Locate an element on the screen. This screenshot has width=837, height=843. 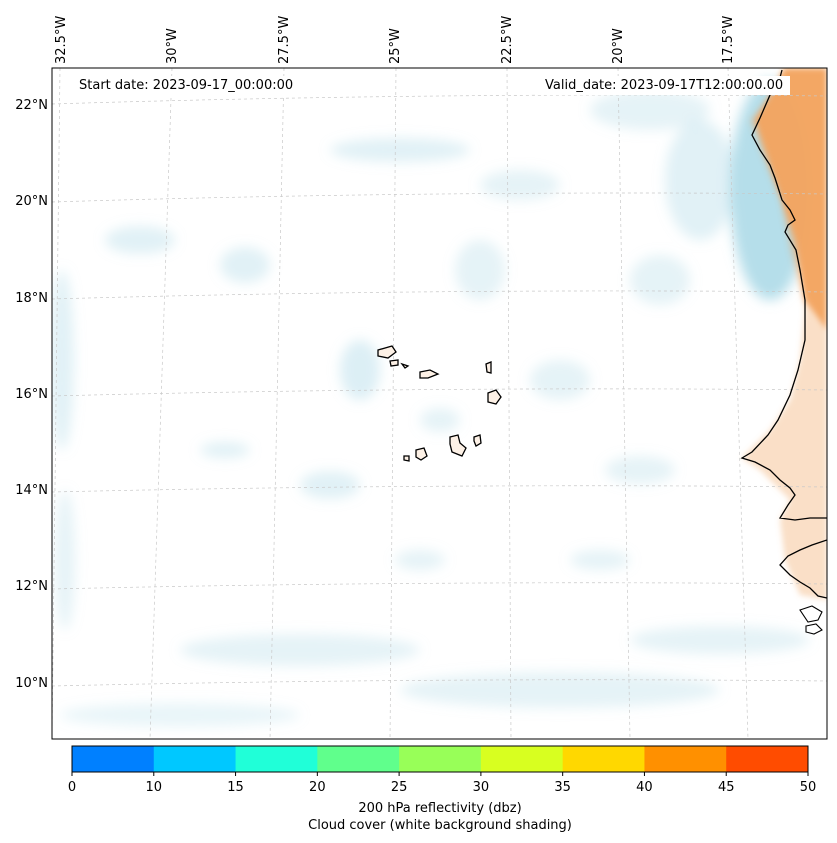
africa-coastline is located at coordinates (783, 295).